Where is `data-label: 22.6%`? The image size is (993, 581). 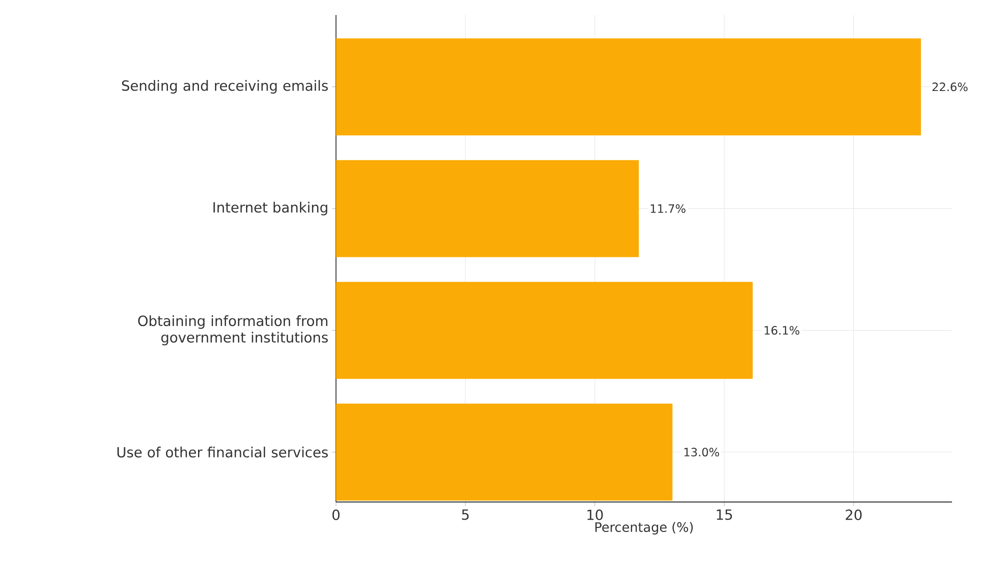 data-label: 22.6% is located at coordinates (950, 87).